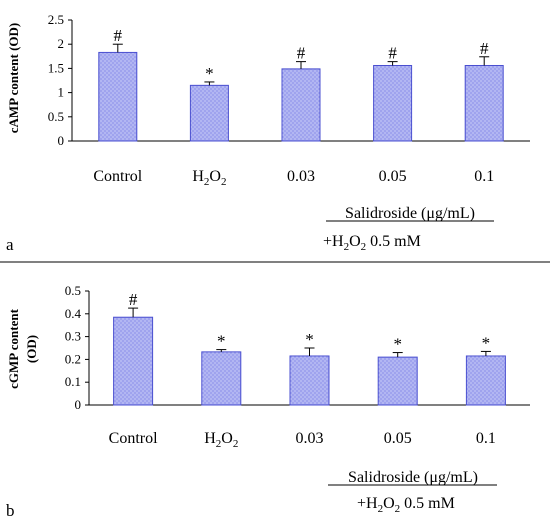 The height and width of the screenshot is (521, 550). I want to click on panel-b-category-1: H2O2, so click(221, 440).